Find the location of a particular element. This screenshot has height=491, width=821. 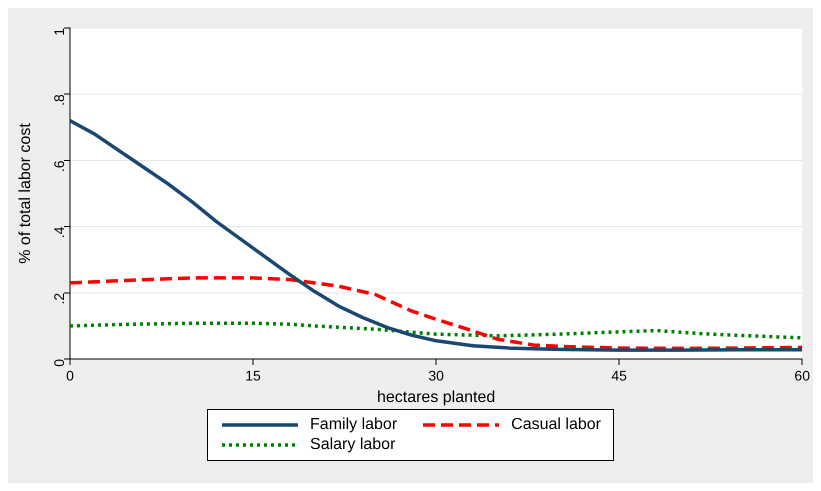

y-axis-title: % of total labor cost is located at coordinates (25, 193).